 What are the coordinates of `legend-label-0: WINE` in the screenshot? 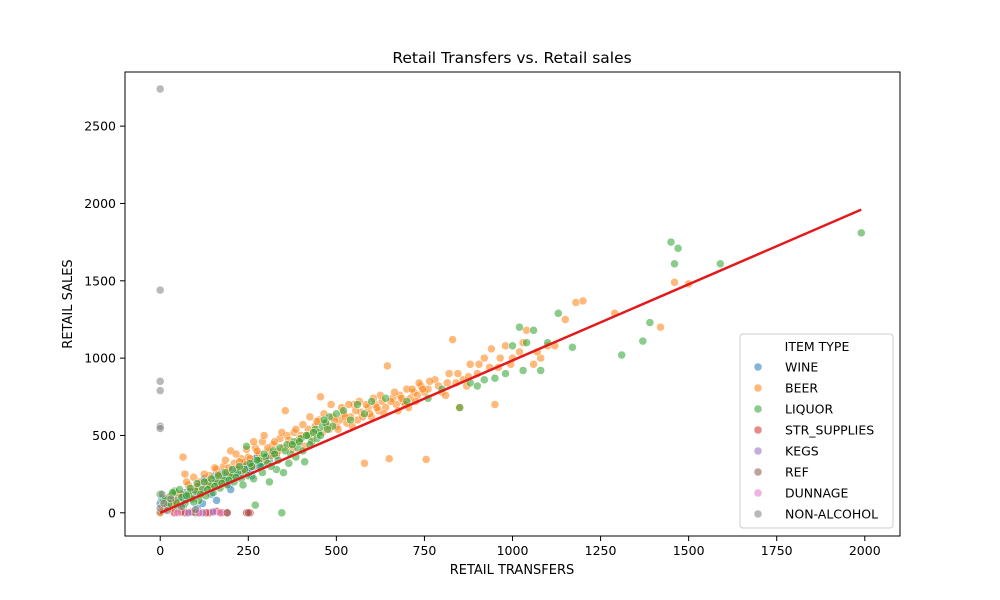 It's located at (801, 367).